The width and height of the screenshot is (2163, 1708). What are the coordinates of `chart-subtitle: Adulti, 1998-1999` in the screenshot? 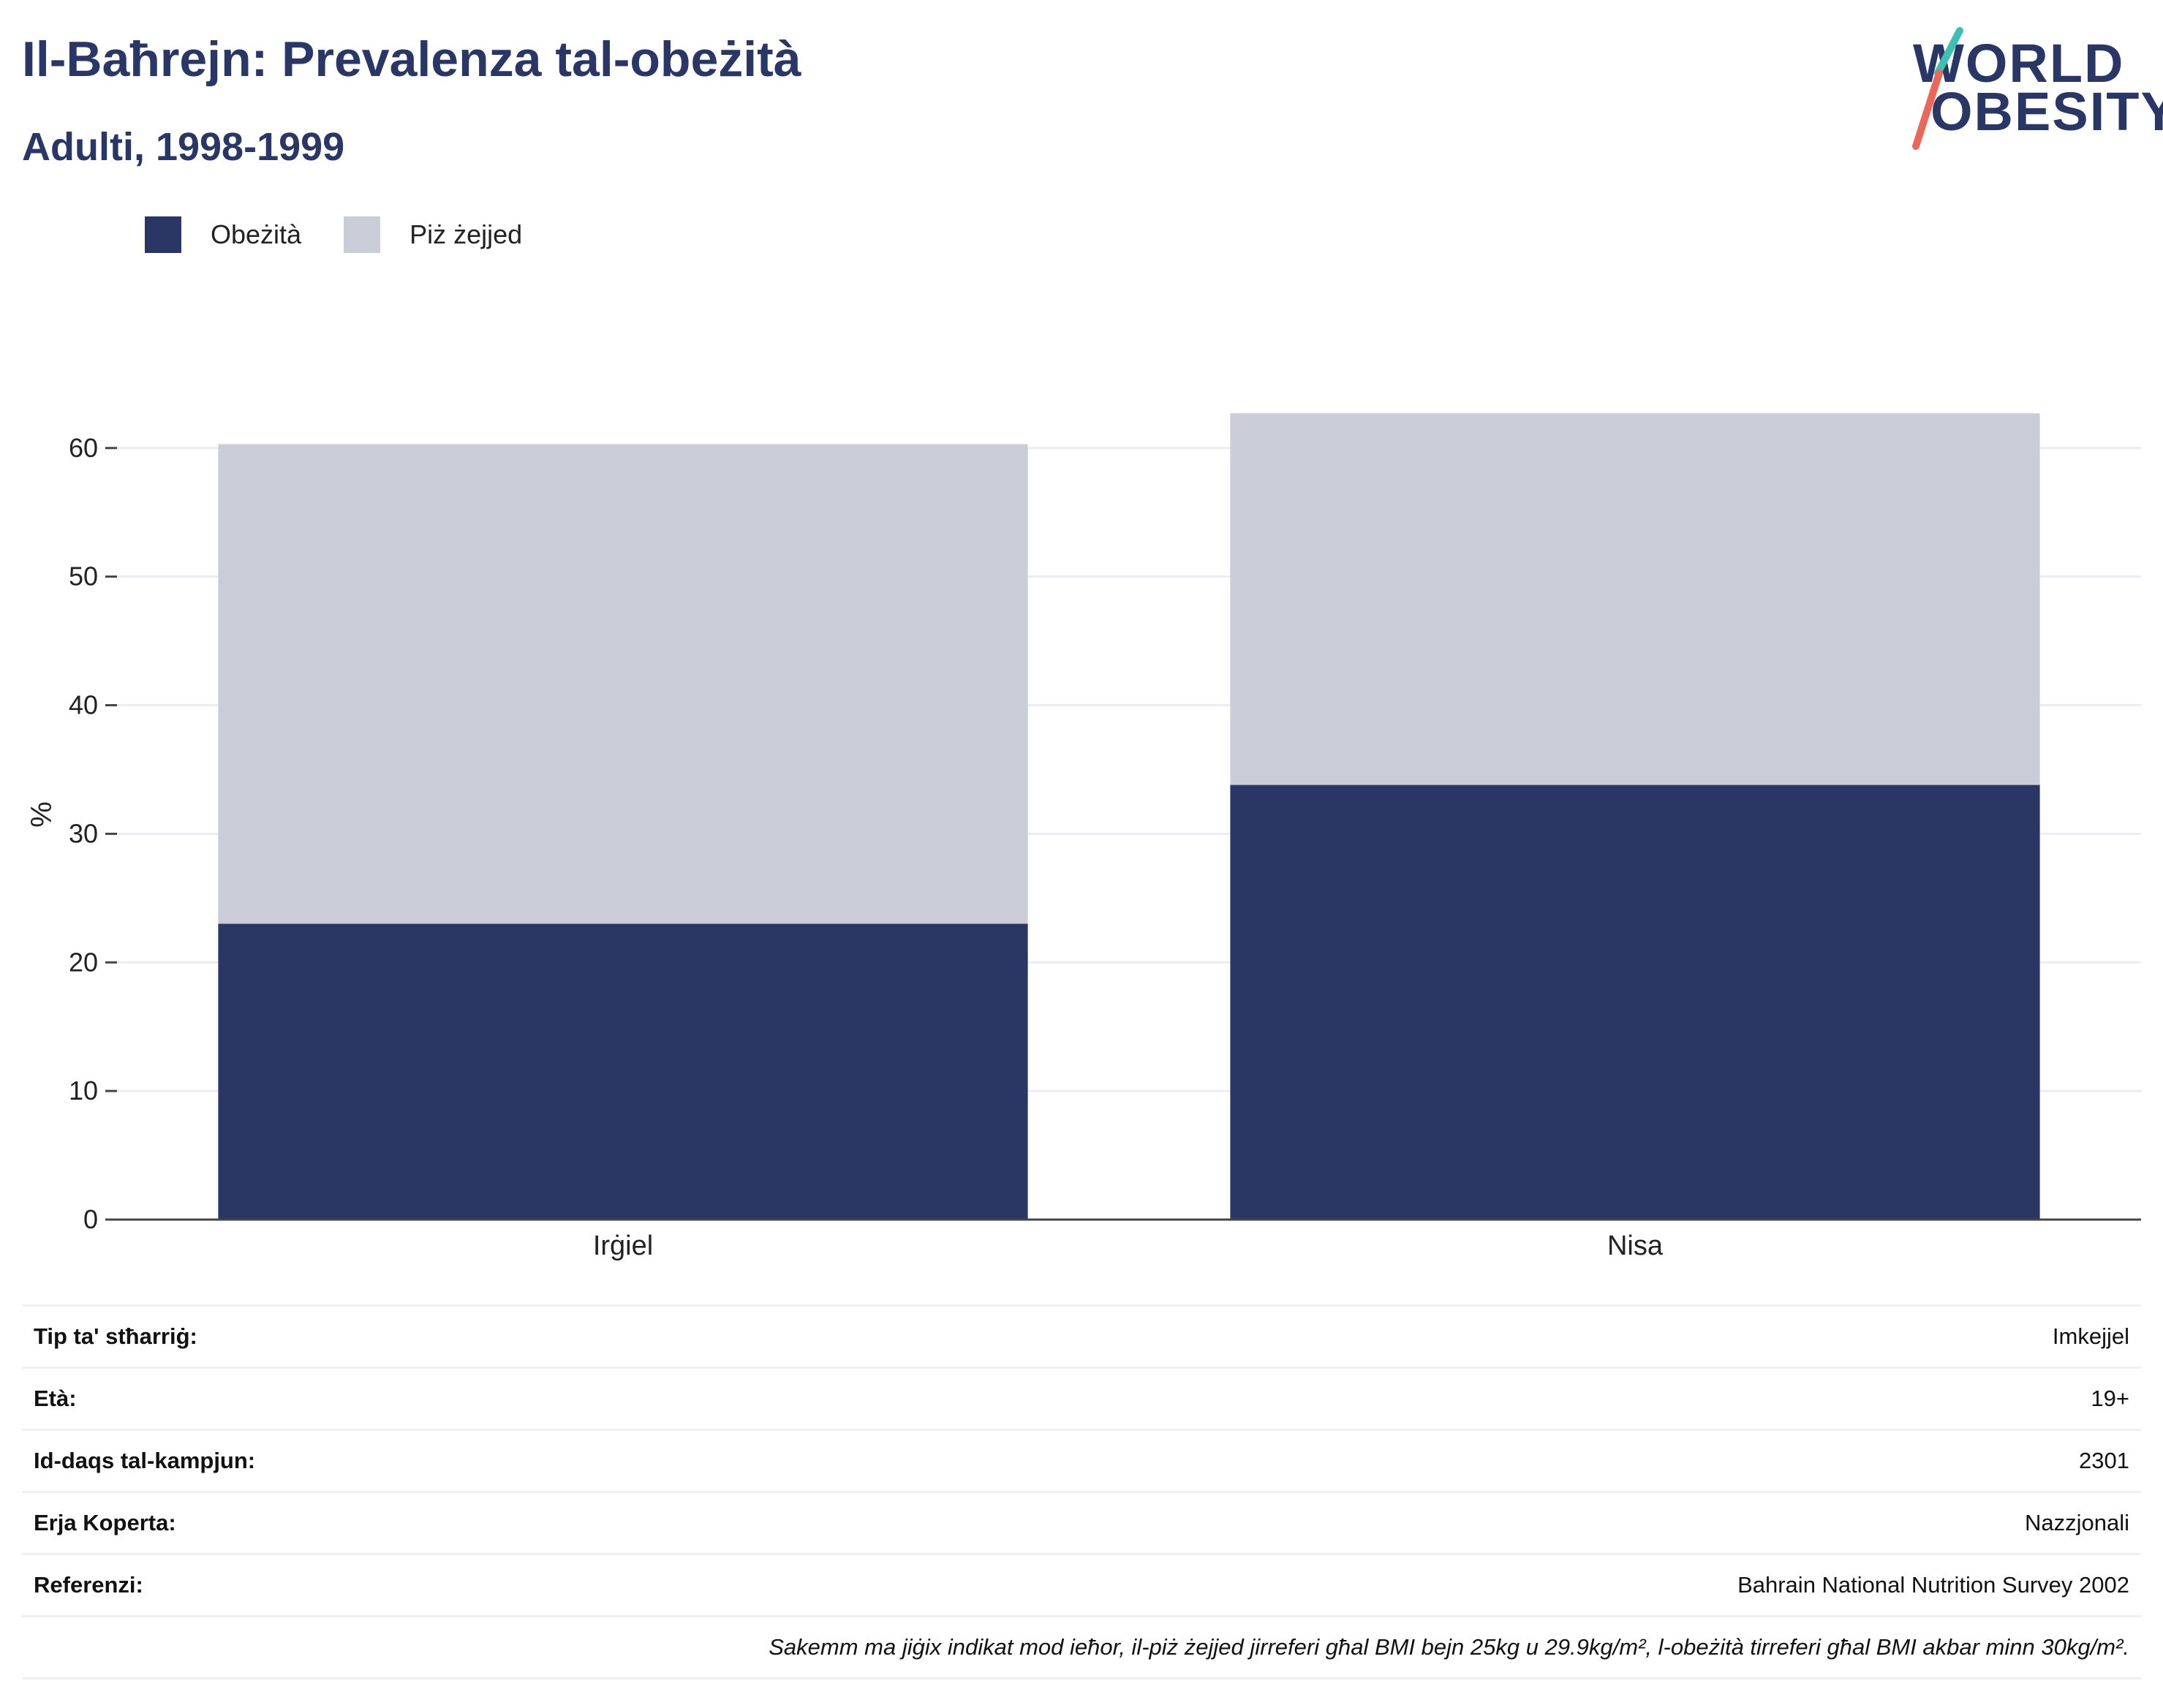 It's located at (183, 147).